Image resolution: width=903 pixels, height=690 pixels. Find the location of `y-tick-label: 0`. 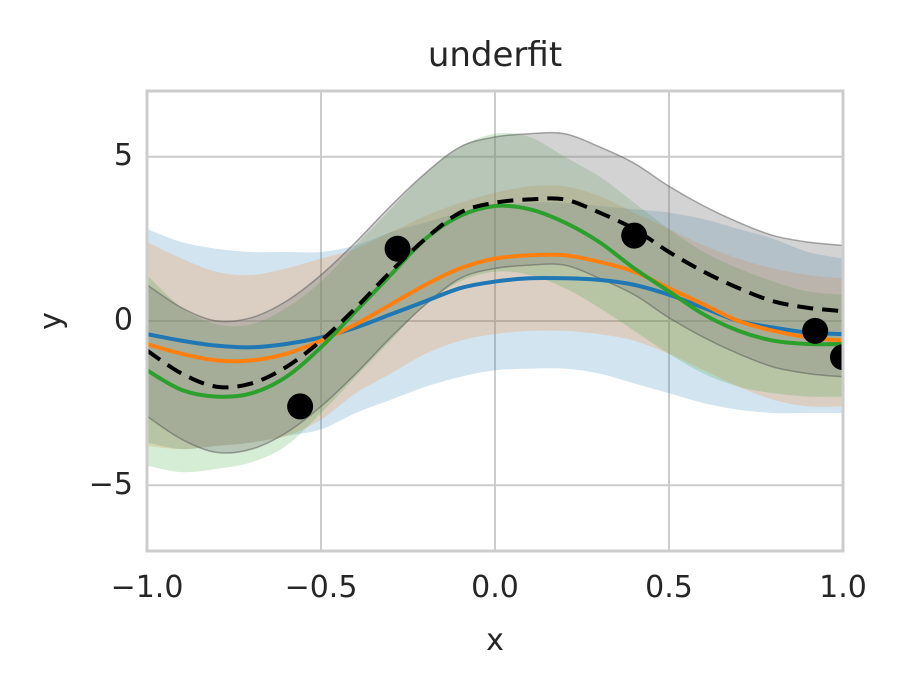

y-tick-label: 0 is located at coordinates (123, 320).